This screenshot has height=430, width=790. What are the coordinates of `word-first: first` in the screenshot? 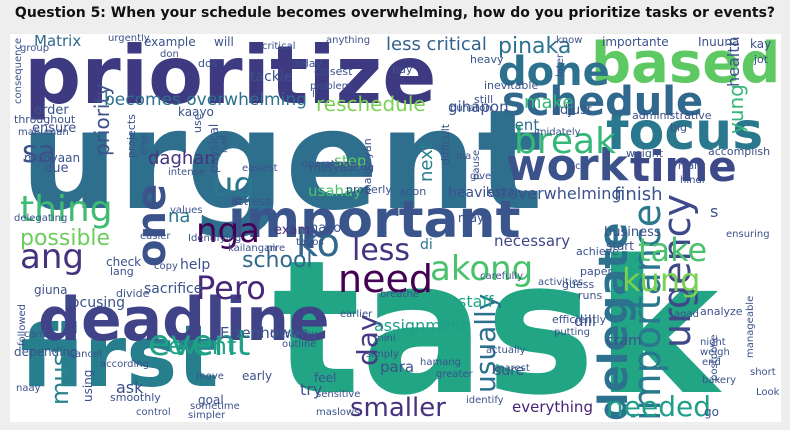 It's located at (119, 357).